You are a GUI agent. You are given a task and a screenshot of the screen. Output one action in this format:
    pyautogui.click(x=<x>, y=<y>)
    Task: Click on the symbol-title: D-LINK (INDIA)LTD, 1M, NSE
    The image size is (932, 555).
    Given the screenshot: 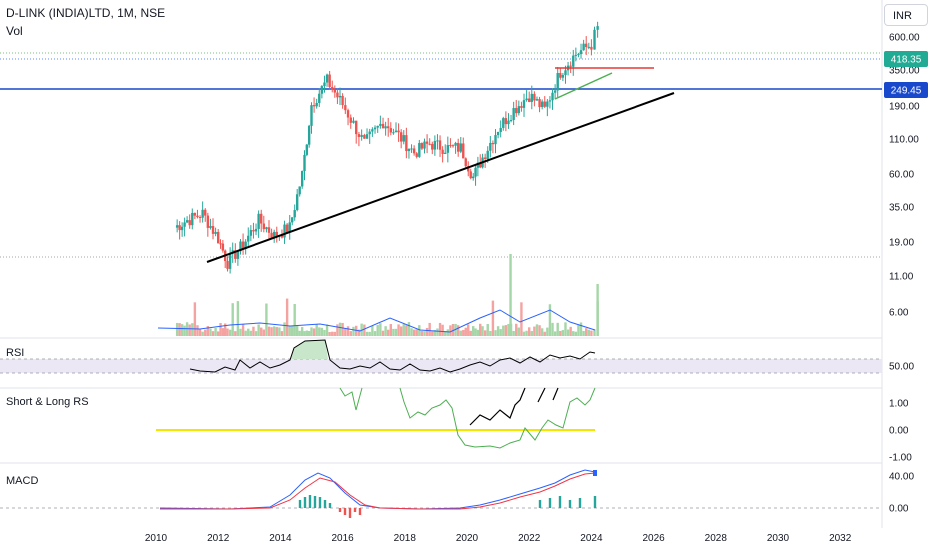 What is the action you would take?
    pyautogui.click(x=86, y=13)
    